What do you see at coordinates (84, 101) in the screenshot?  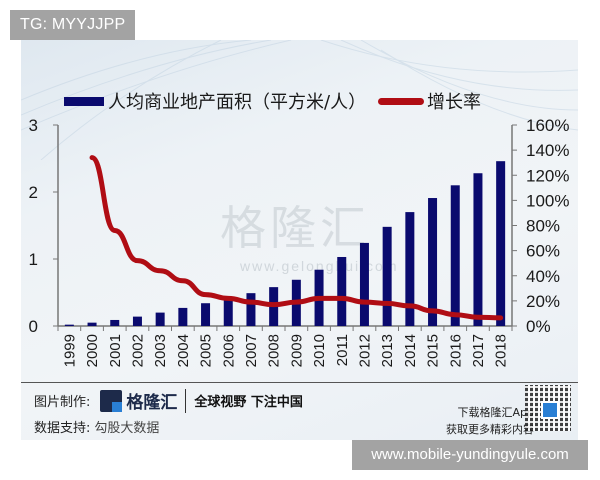 I see `legend-bar-swatch` at bounding box center [84, 101].